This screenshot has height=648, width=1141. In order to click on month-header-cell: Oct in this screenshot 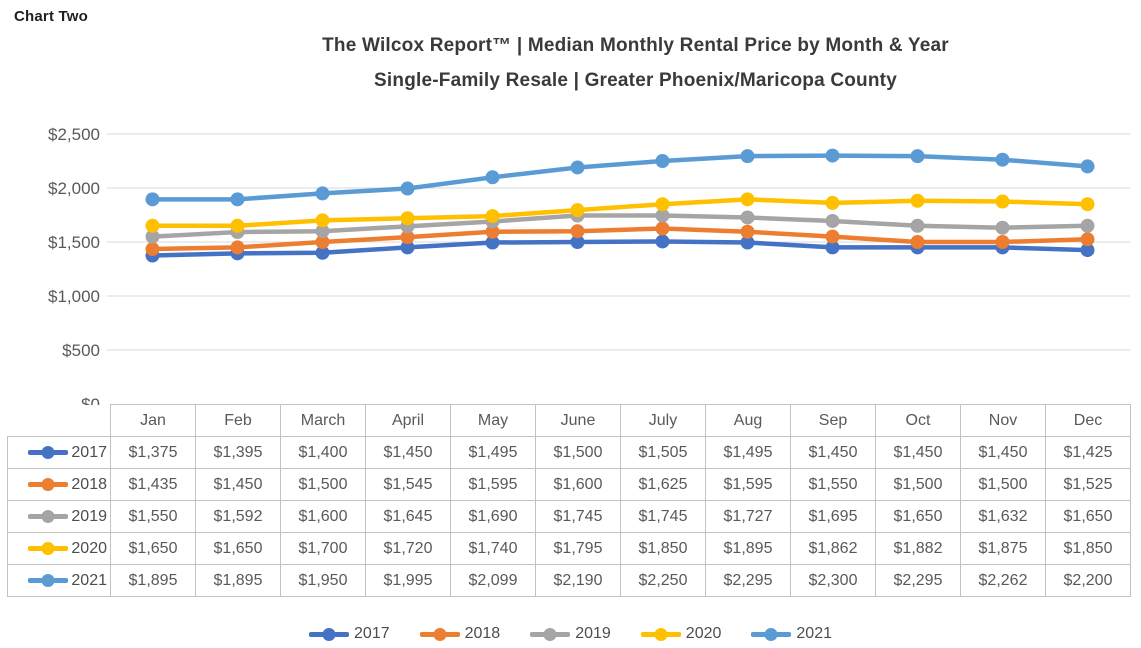, I will do `click(918, 420)`.